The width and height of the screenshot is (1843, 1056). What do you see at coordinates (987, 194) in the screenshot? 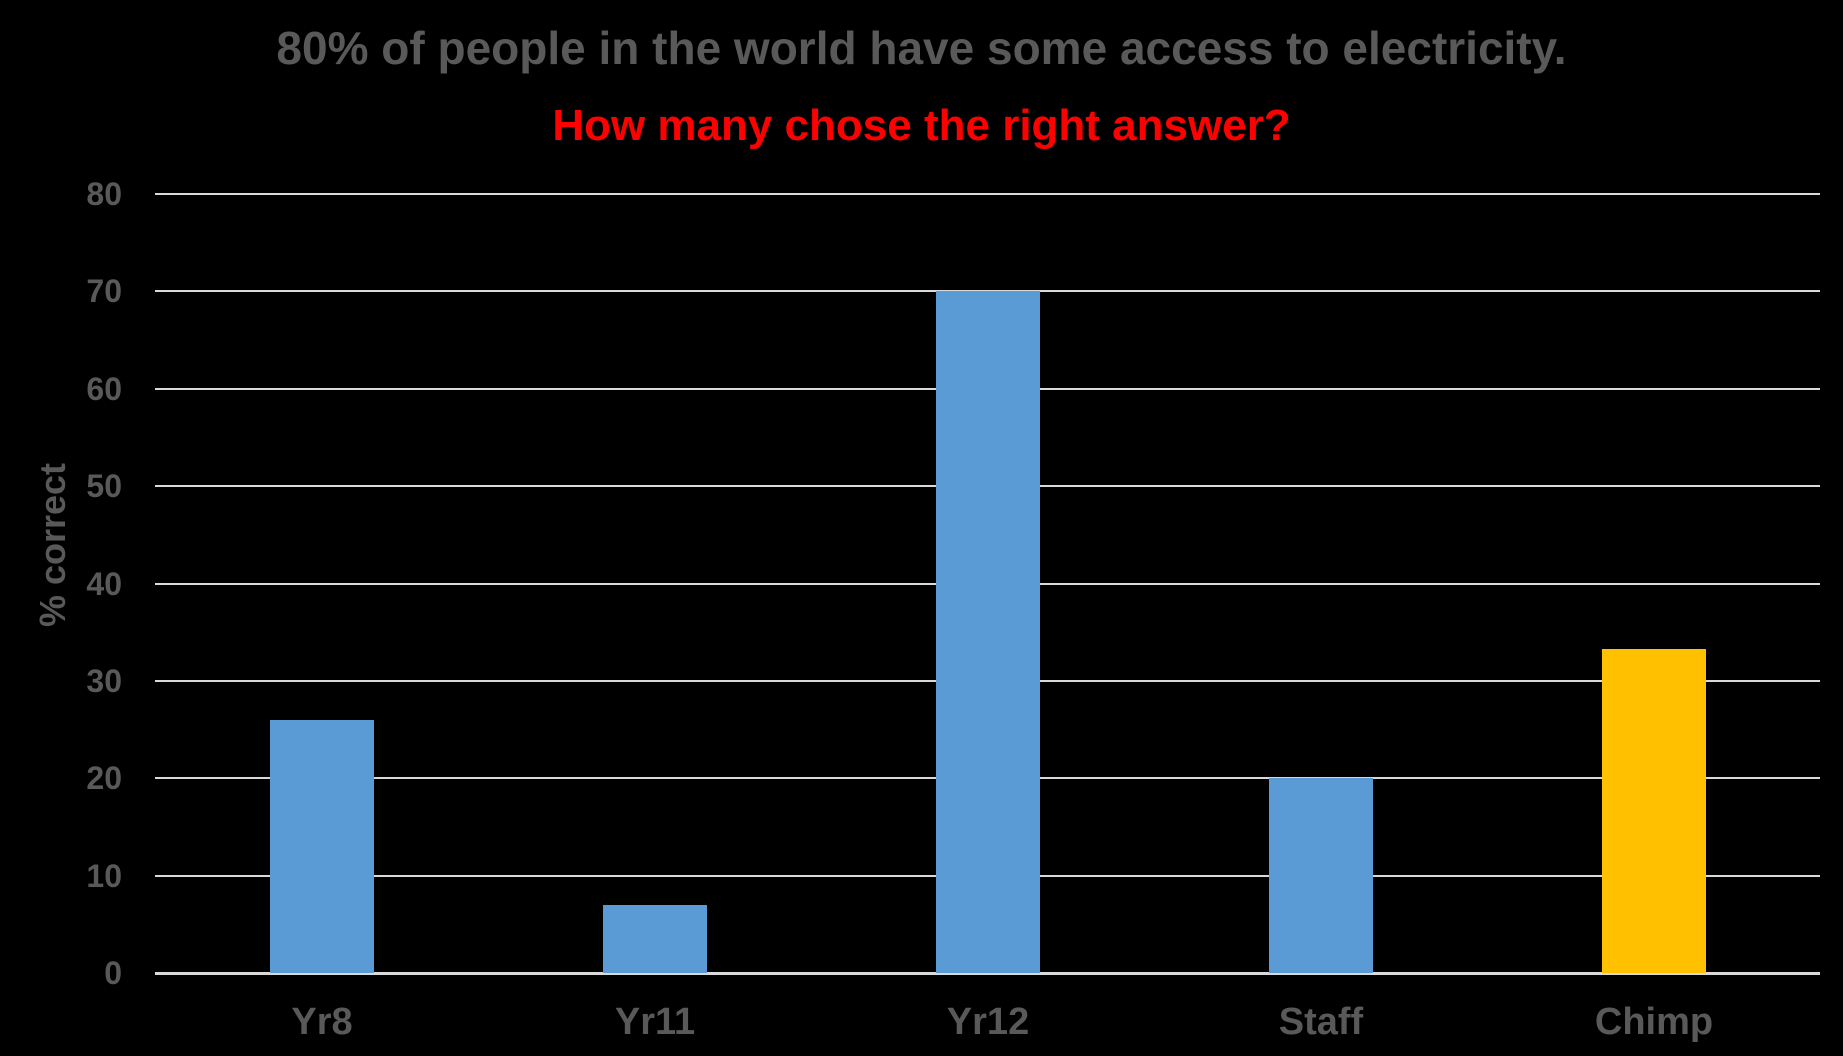
I see `gridline` at bounding box center [987, 194].